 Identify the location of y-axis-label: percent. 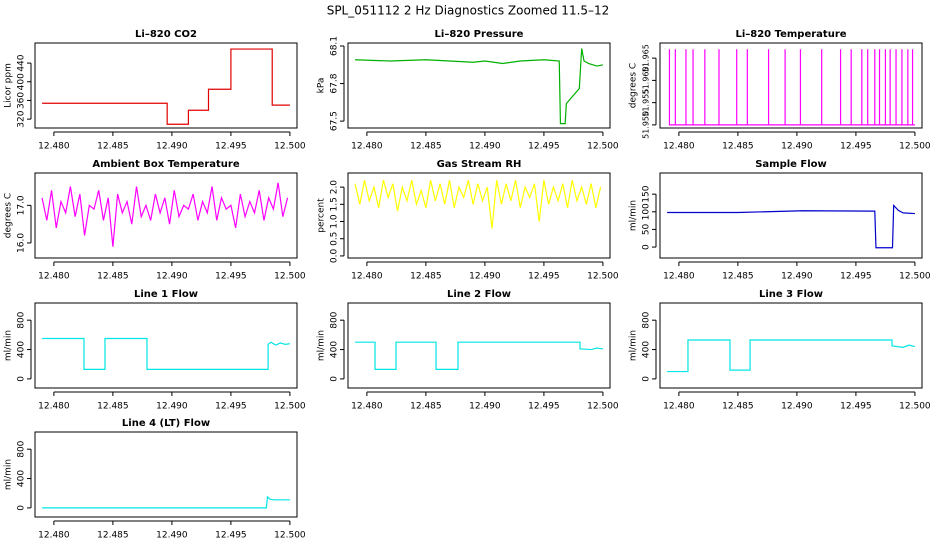
(322, 215).